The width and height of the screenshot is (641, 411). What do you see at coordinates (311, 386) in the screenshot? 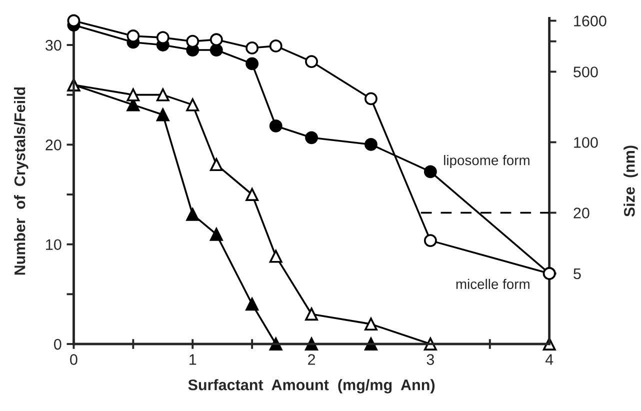
I see `x-axis-title: Surfactant Amount (mg/mg Ann)` at bounding box center [311, 386].